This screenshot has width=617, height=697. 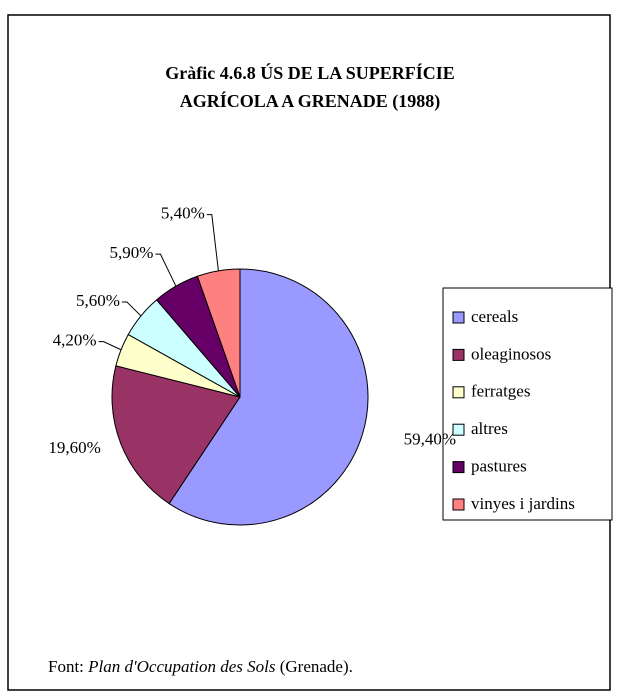 What do you see at coordinates (494, 316) in the screenshot?
I see `legend-label: cereals` at bounding box center [494, 316].